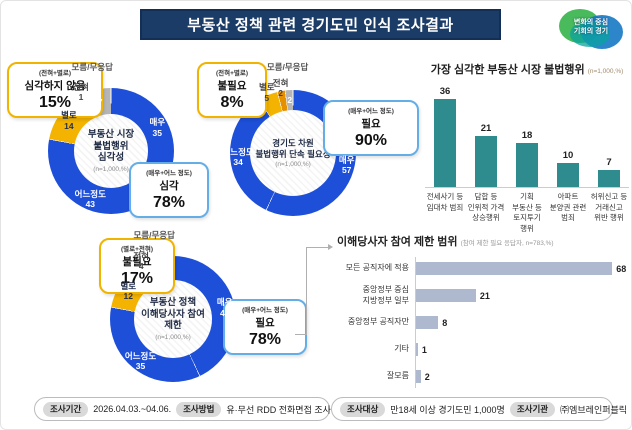 The width and height of the screenshot is (632, 430). What do you see at coordinates (287, 67) in the screenshot?
I see `donut-segment-label: 모름/무응답` at bounding box center [287, 67].